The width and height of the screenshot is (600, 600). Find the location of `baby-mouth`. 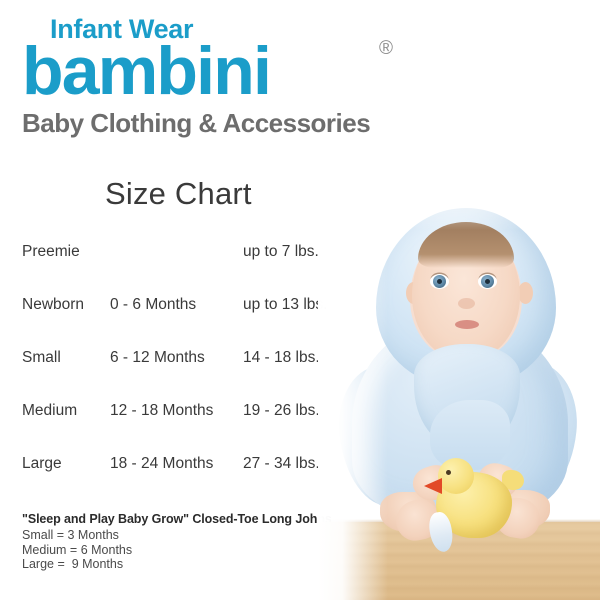

baby-mouth is located at coordinates (467, 324).